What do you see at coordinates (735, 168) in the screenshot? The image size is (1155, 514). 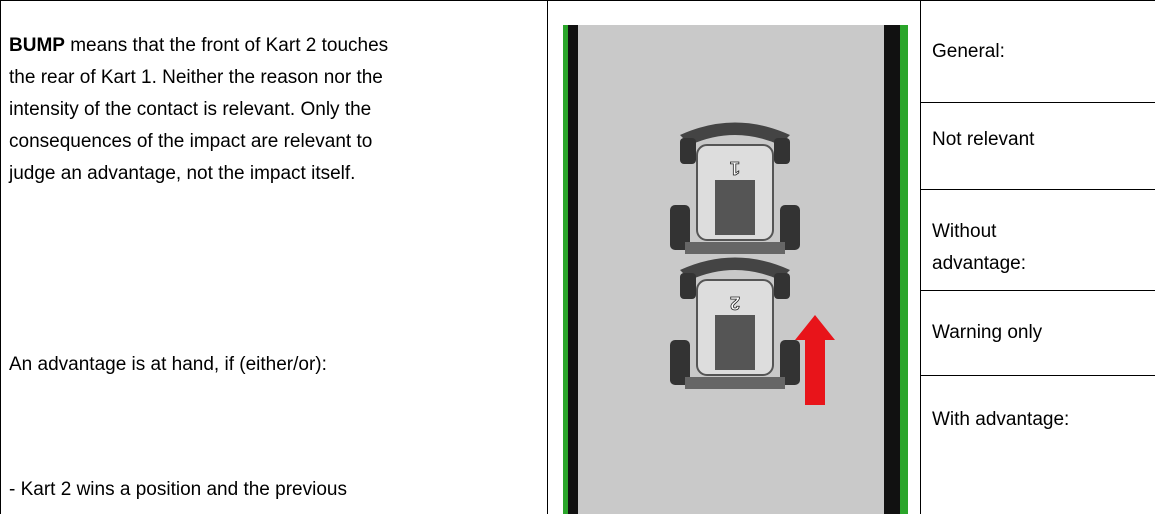 I see `kart-number: 1` at bounding box center [735, 168].